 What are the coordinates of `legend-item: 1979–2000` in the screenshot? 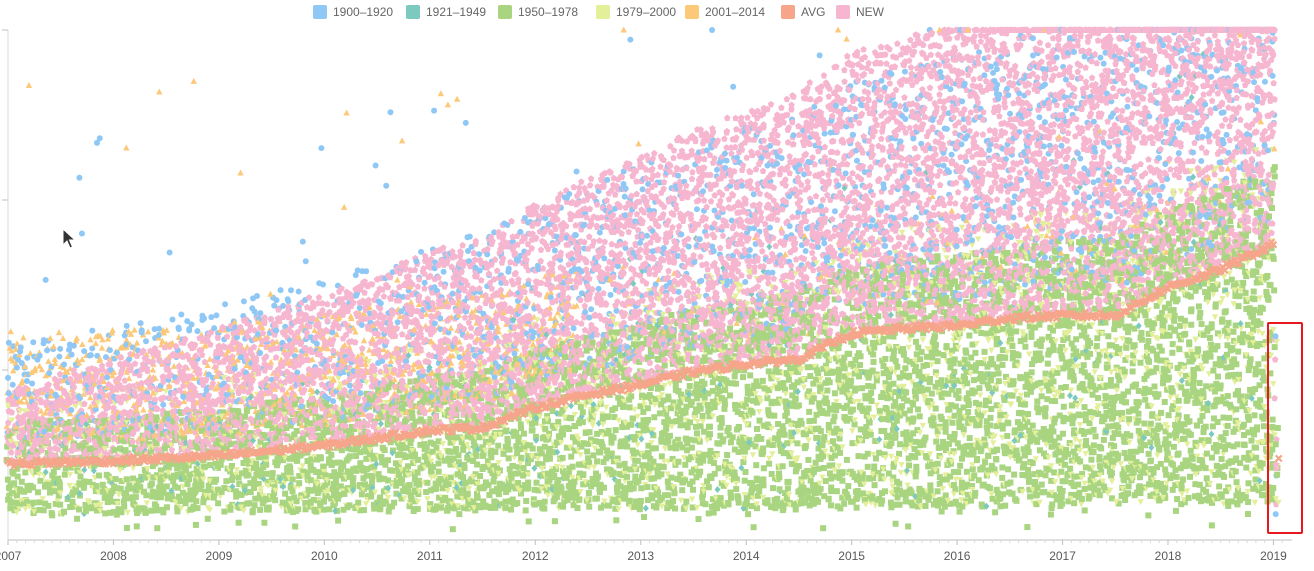 It's located at (636, 12).